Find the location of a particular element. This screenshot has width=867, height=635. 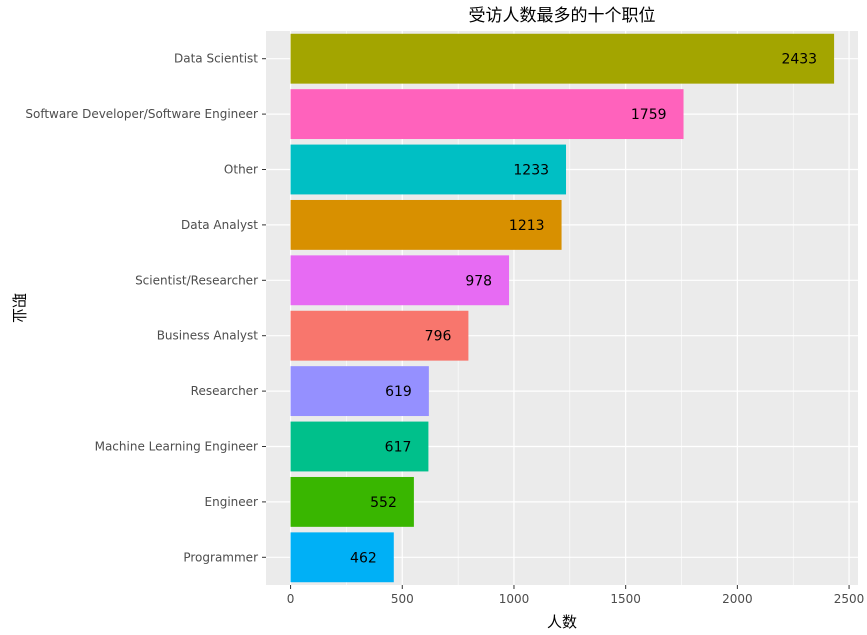

bar-value-label: 619 is located at coordinates (398, 392).